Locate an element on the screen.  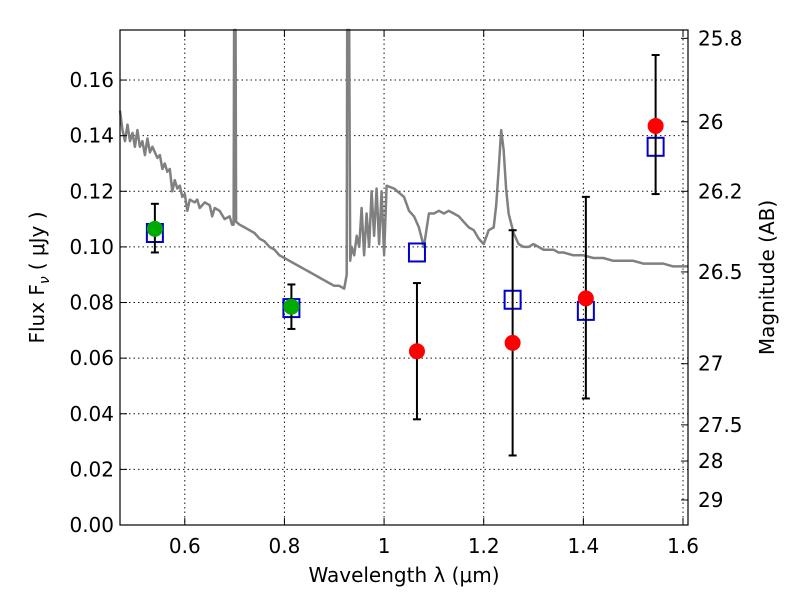
right-tick-label: 27.5 is located at coordinates (720, 425).